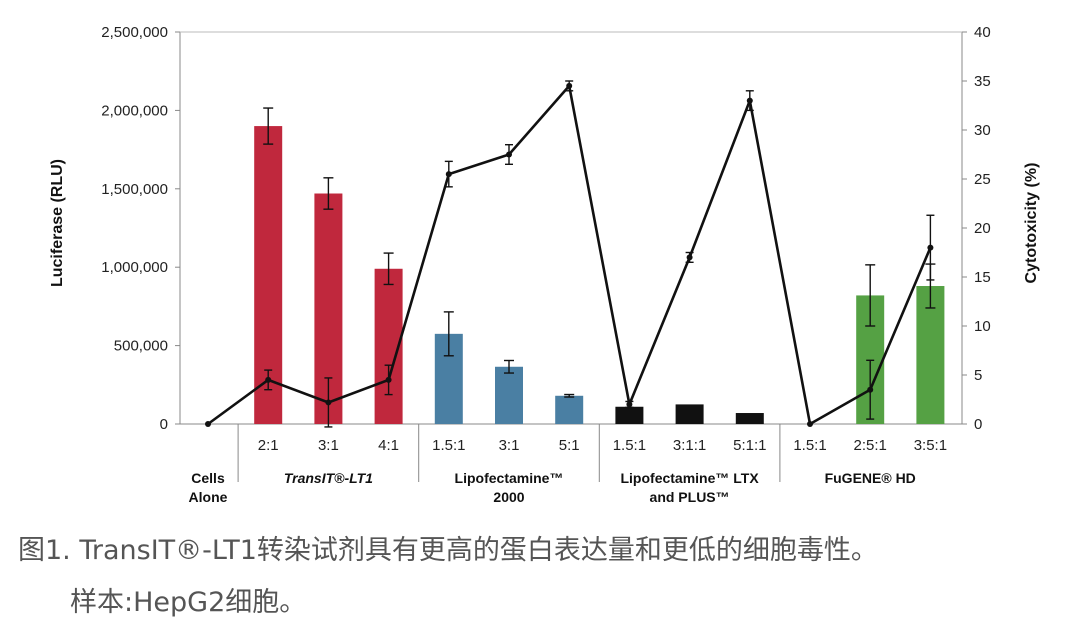  I want to click on y-axis-title: Luciferase (RLU), so click(57, 223).